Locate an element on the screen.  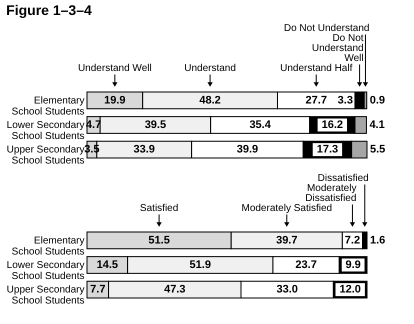
data-label: 39.7 is located at coordinates (287, 240).